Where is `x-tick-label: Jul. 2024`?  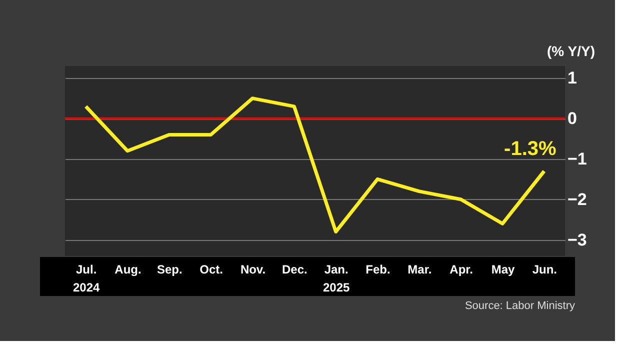 x-tick-label: Jul. 2024 is located at coordinates (86, 278).